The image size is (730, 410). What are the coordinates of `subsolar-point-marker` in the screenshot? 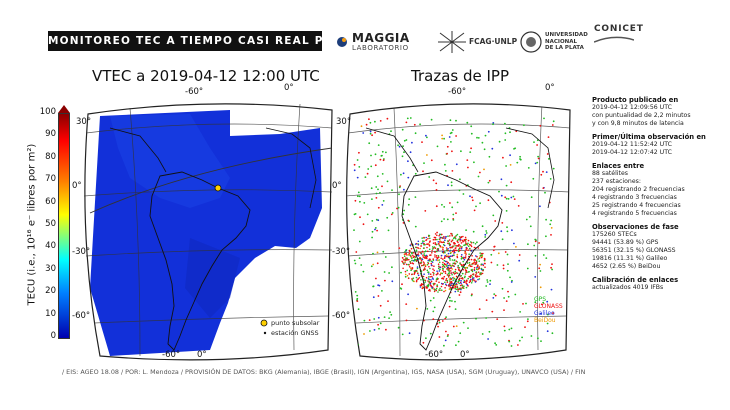 It's located at (218, 188).